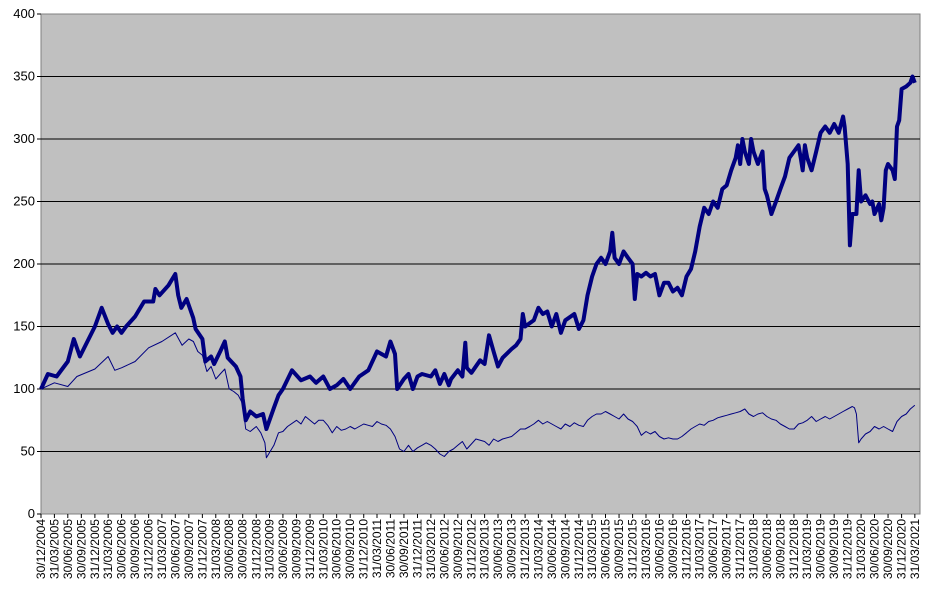 Image resolution: width=944 pixels, height=616 pixels. What do you see at coordinates (444, 549) in the screenshot?
I see `x-tick-label: 30/06/2012` at bounding box center [444, 549].